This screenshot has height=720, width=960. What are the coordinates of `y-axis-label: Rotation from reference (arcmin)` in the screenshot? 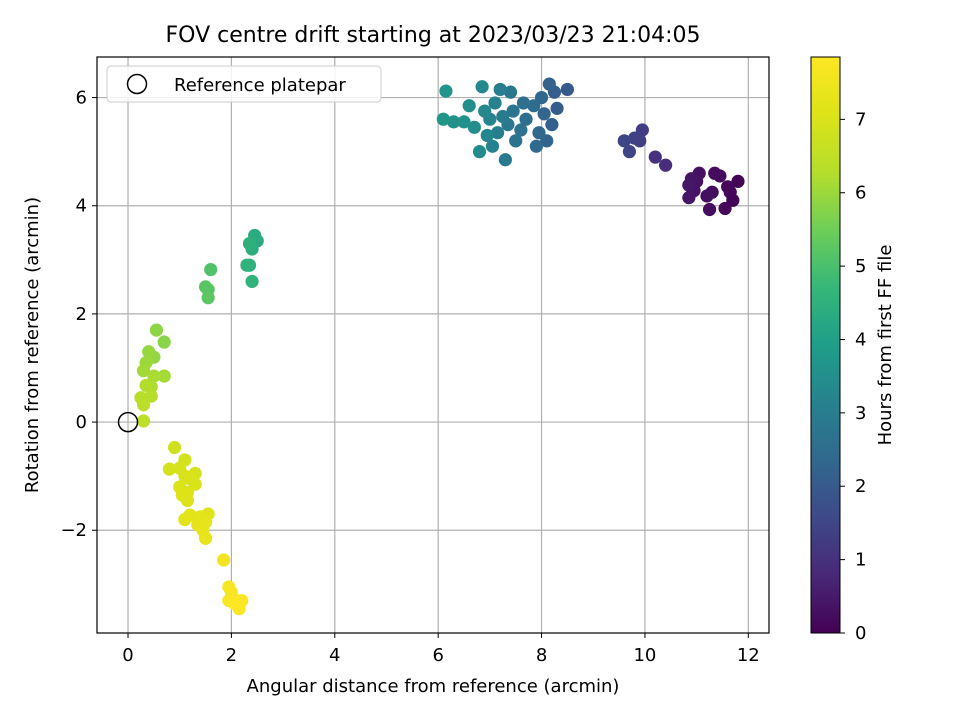 It's located at (32, 345).